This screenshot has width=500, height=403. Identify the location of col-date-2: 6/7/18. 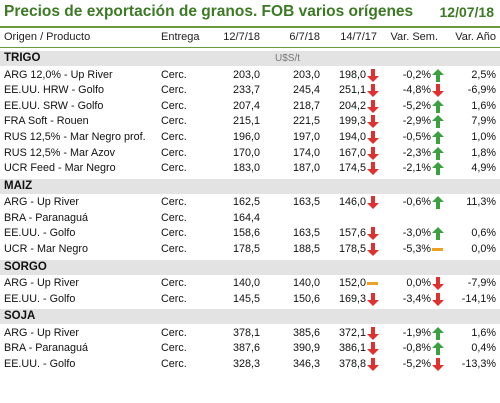
(304, 37).